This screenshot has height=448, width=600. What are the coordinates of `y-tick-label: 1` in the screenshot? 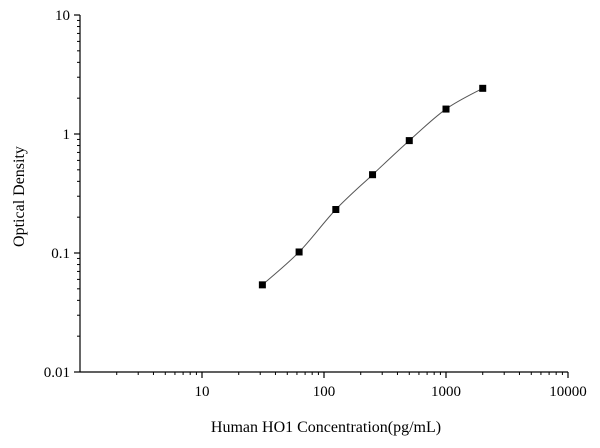 It's located at (67, 135).